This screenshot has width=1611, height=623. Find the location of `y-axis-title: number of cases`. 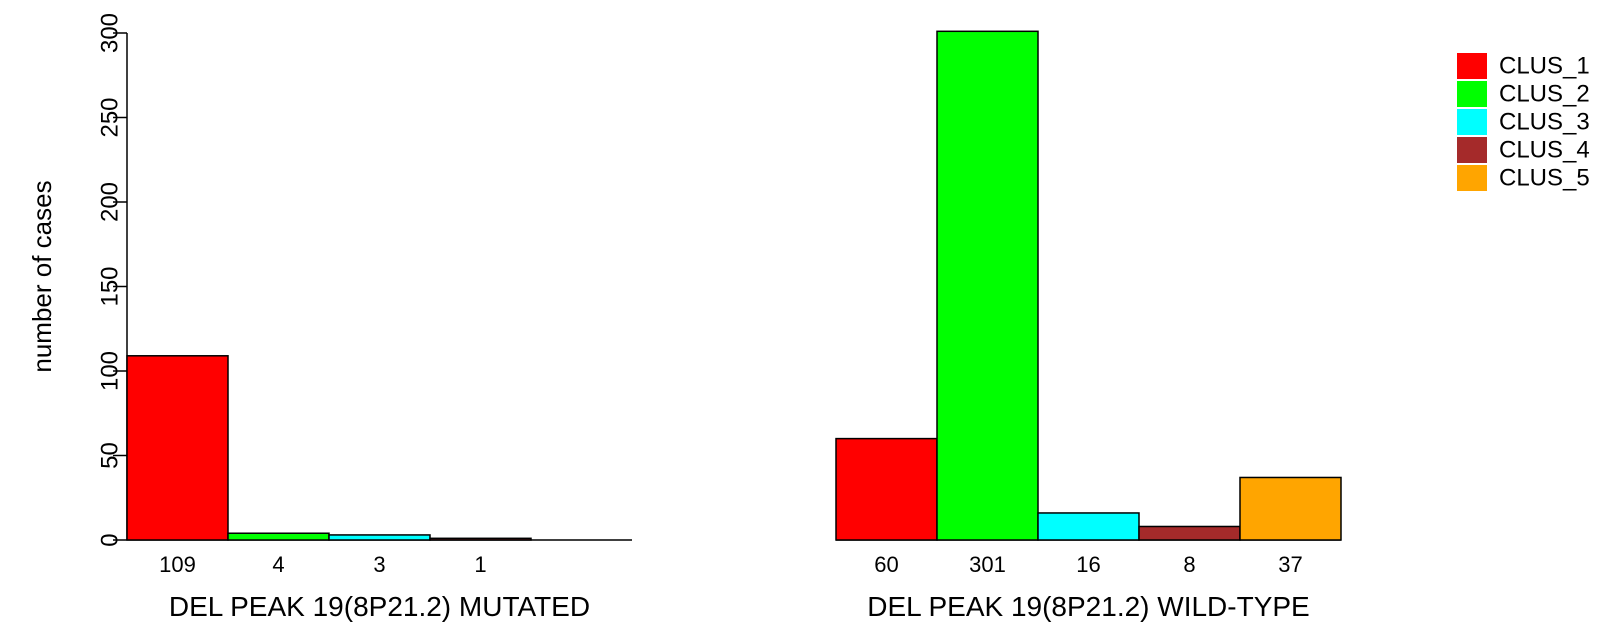

y-axis-title: number of cases is located at coordinates (42, 276).